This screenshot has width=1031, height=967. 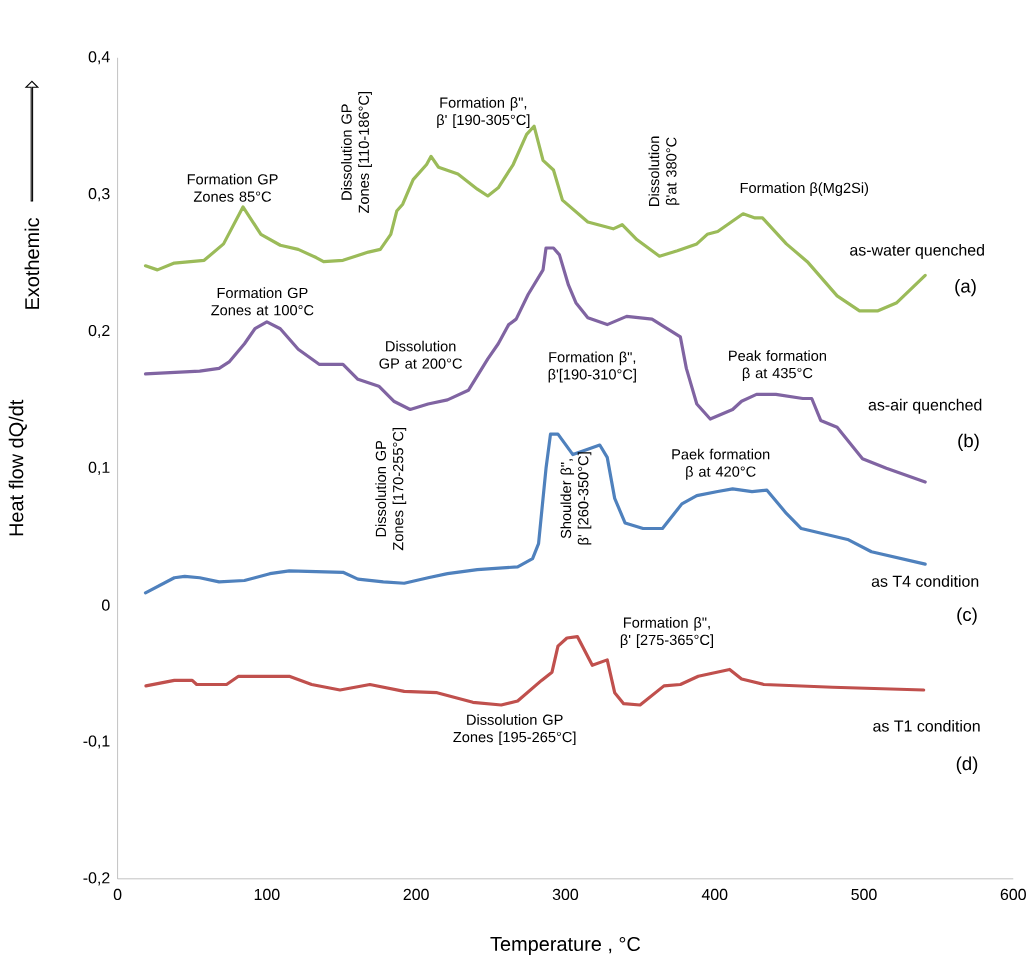 What do you see at coordinates (967, 616) in the screenshot?
I see `annotation: (c)` at bounding box center [967, 616].